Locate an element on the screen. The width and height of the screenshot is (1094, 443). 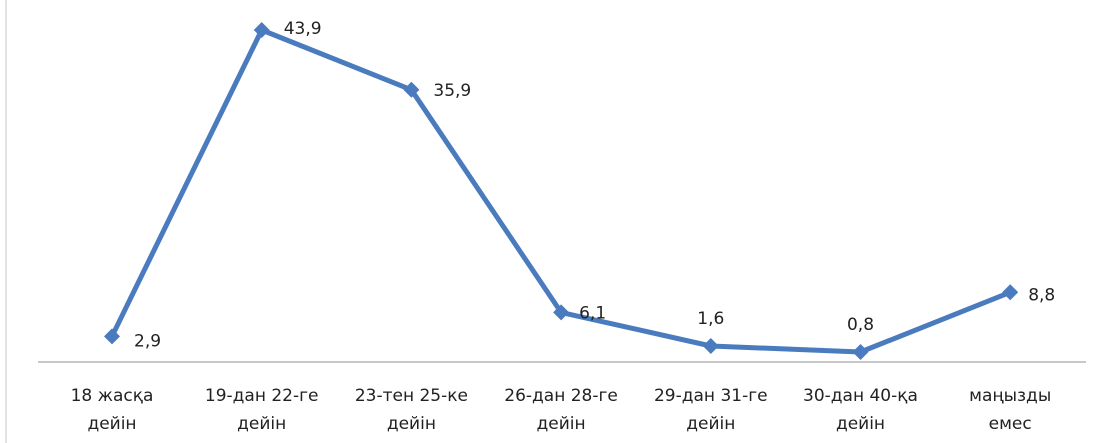
x-tick-label: маңызды емес is located at coordinates (1010, 410).